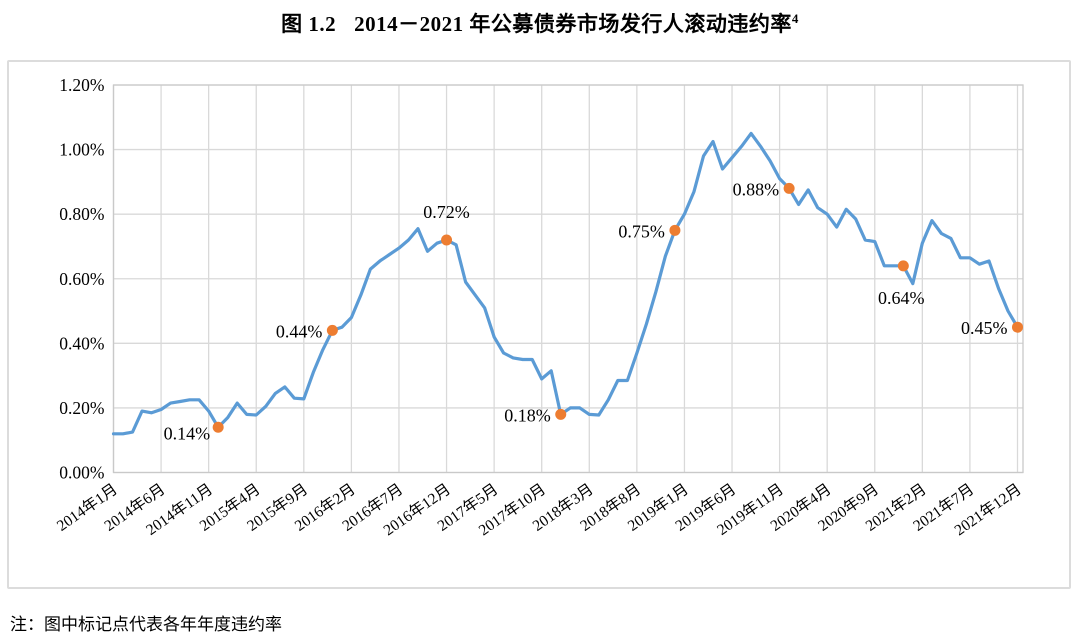 The width and height of the screenshot is (1080, 643). What do you see at coordinates (527, 415) in the screenshot?
I see `annual-rate-label: 0.18%` at bounding box center [527, 415].